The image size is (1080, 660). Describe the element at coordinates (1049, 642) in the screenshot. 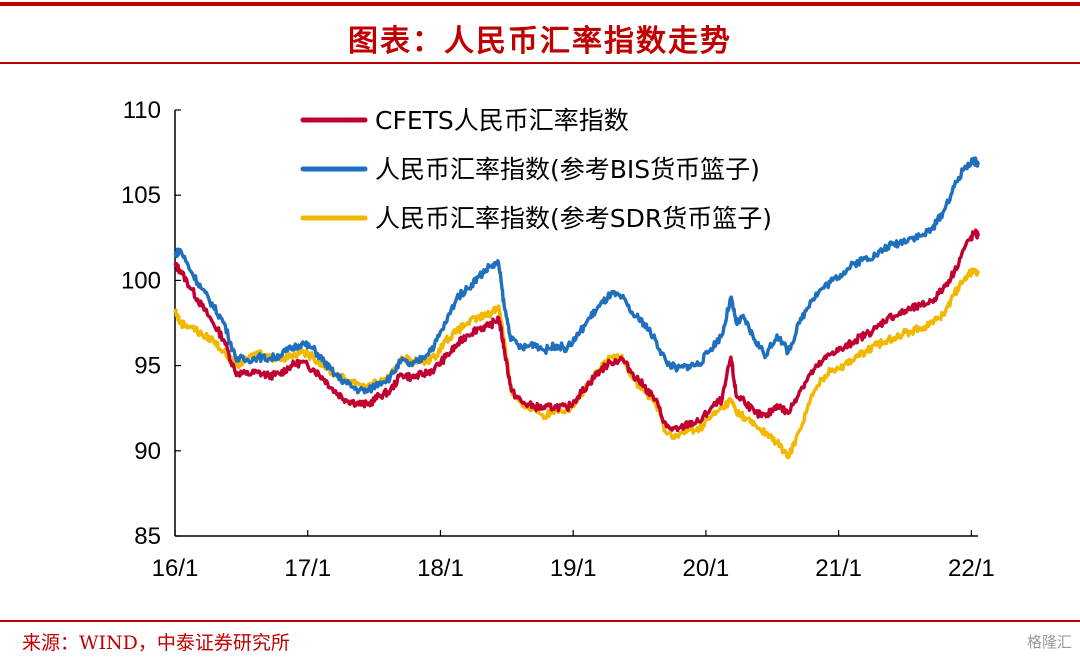

I see `watermark: 格隆汇` at that location.